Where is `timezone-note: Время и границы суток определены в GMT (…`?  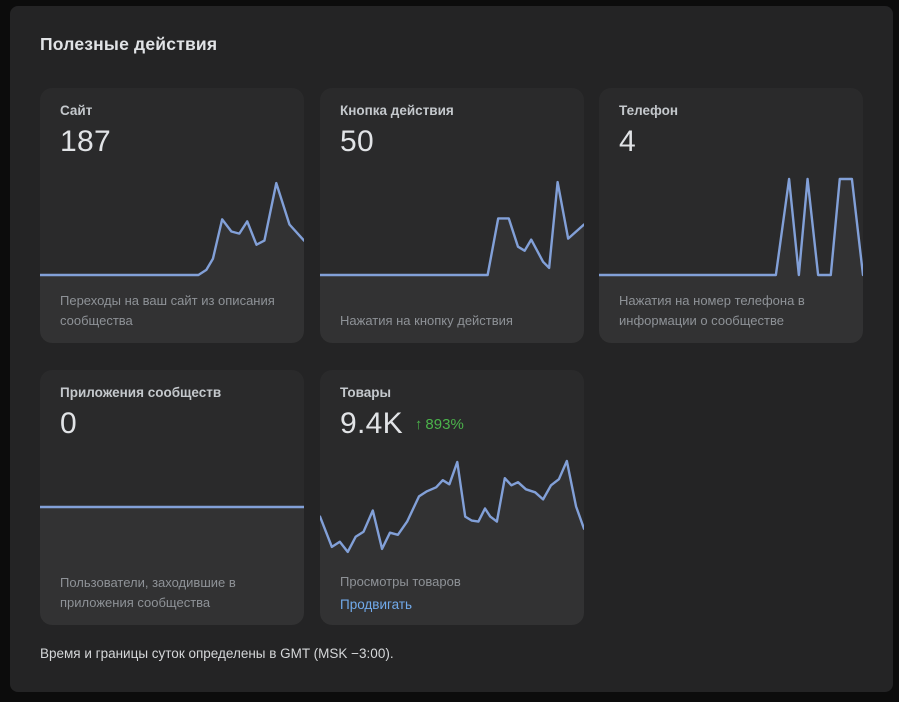
timezone-note: Время и границы суток определены в GMT (… is located at coordinates (217, 653).